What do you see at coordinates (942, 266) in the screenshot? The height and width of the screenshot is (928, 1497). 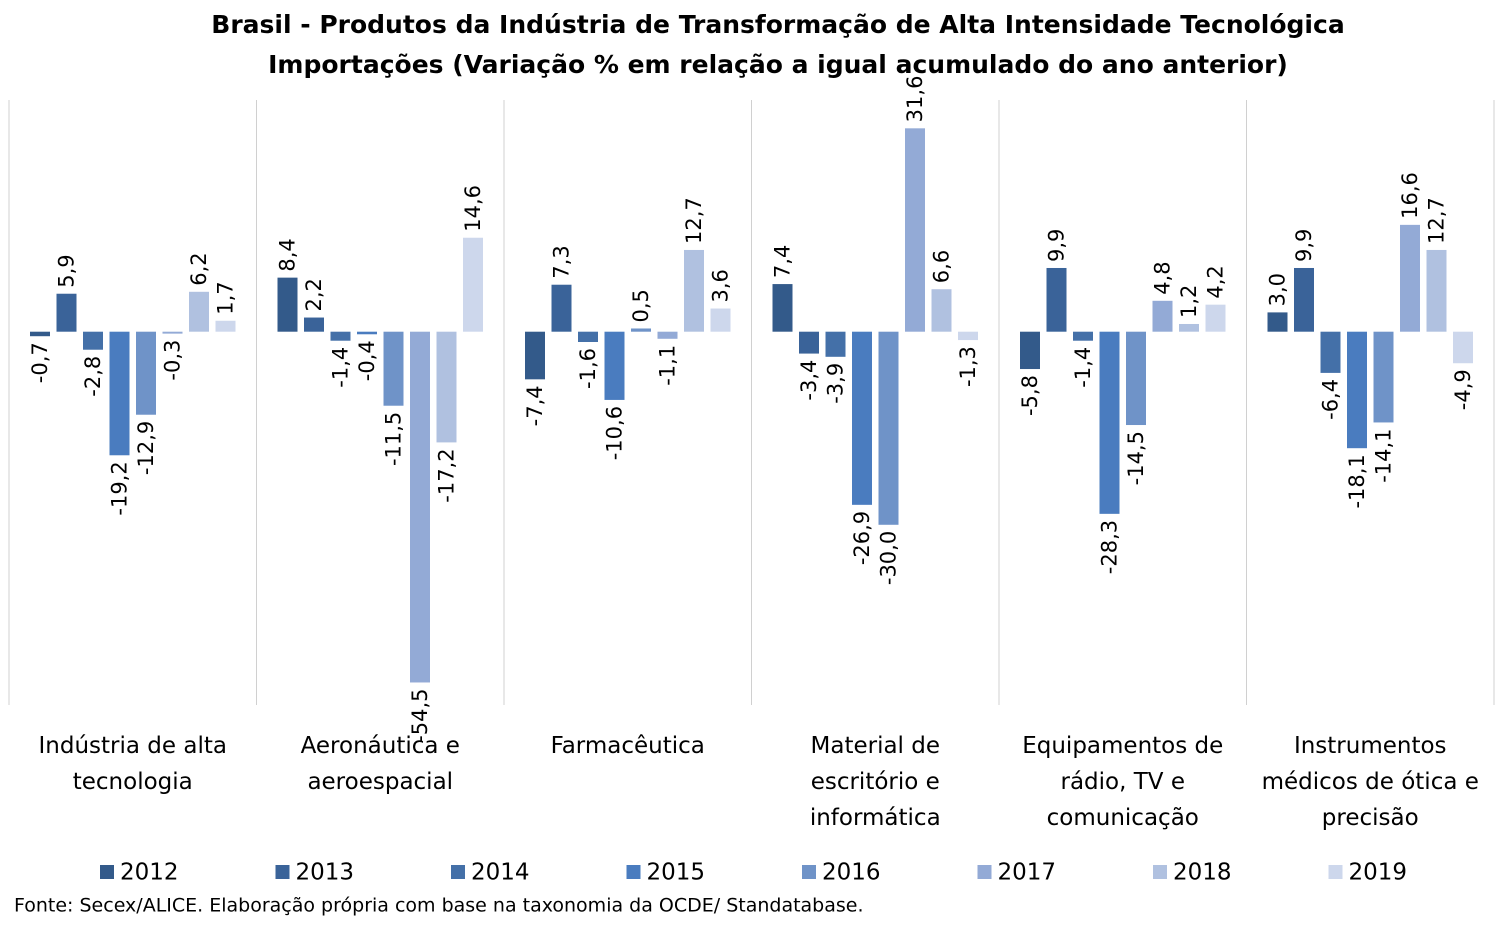 I see `value-label: 6,6` at bounding box center [942, 266].